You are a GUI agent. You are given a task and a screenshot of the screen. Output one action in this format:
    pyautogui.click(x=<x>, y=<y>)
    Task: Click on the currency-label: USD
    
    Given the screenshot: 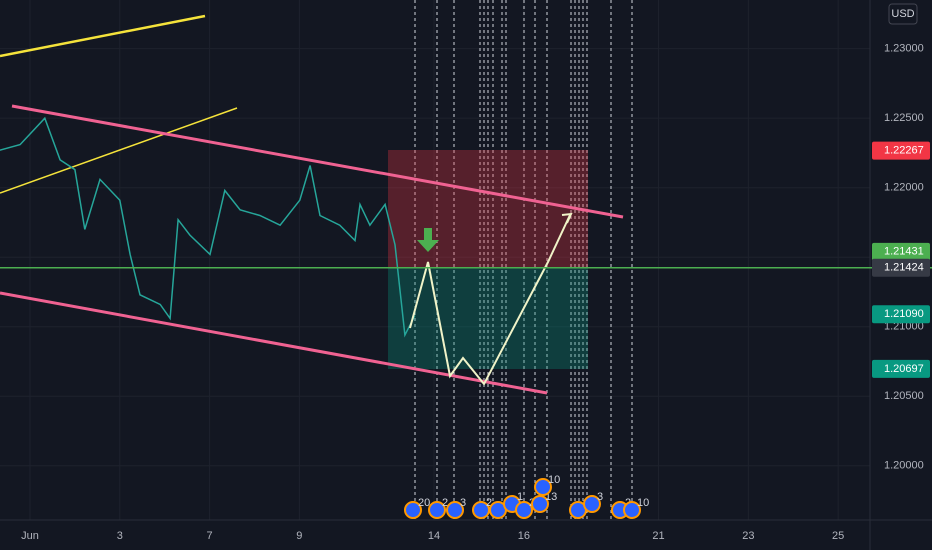 What is the action you would take?
    pyautogui.click(x=902, y=14)
    